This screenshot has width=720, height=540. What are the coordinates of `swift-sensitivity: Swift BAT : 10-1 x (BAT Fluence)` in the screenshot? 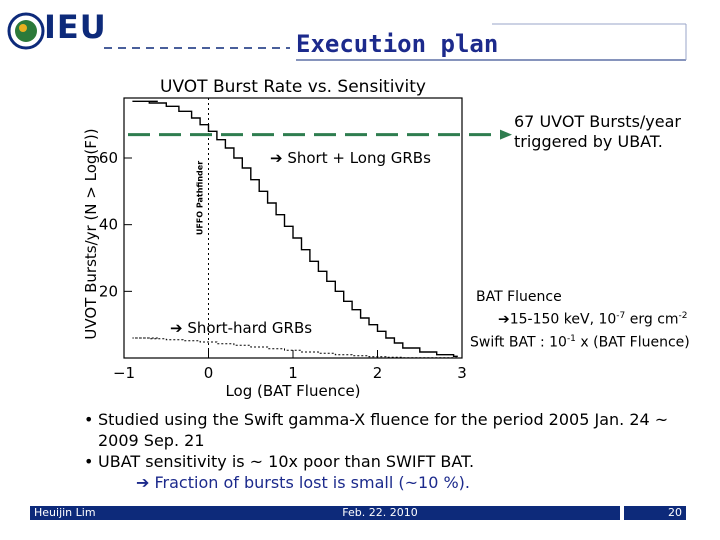 It's located at (580, 342).